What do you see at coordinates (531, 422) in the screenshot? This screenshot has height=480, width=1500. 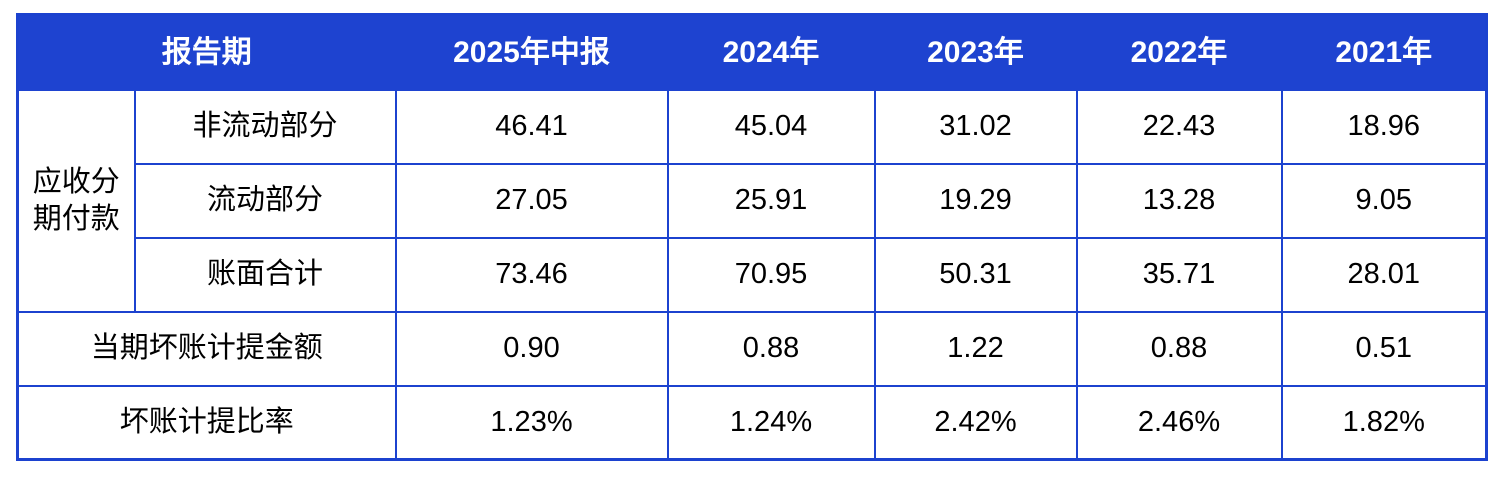 I see `cell-value: 1.23%` at bounding box center [531, 422].